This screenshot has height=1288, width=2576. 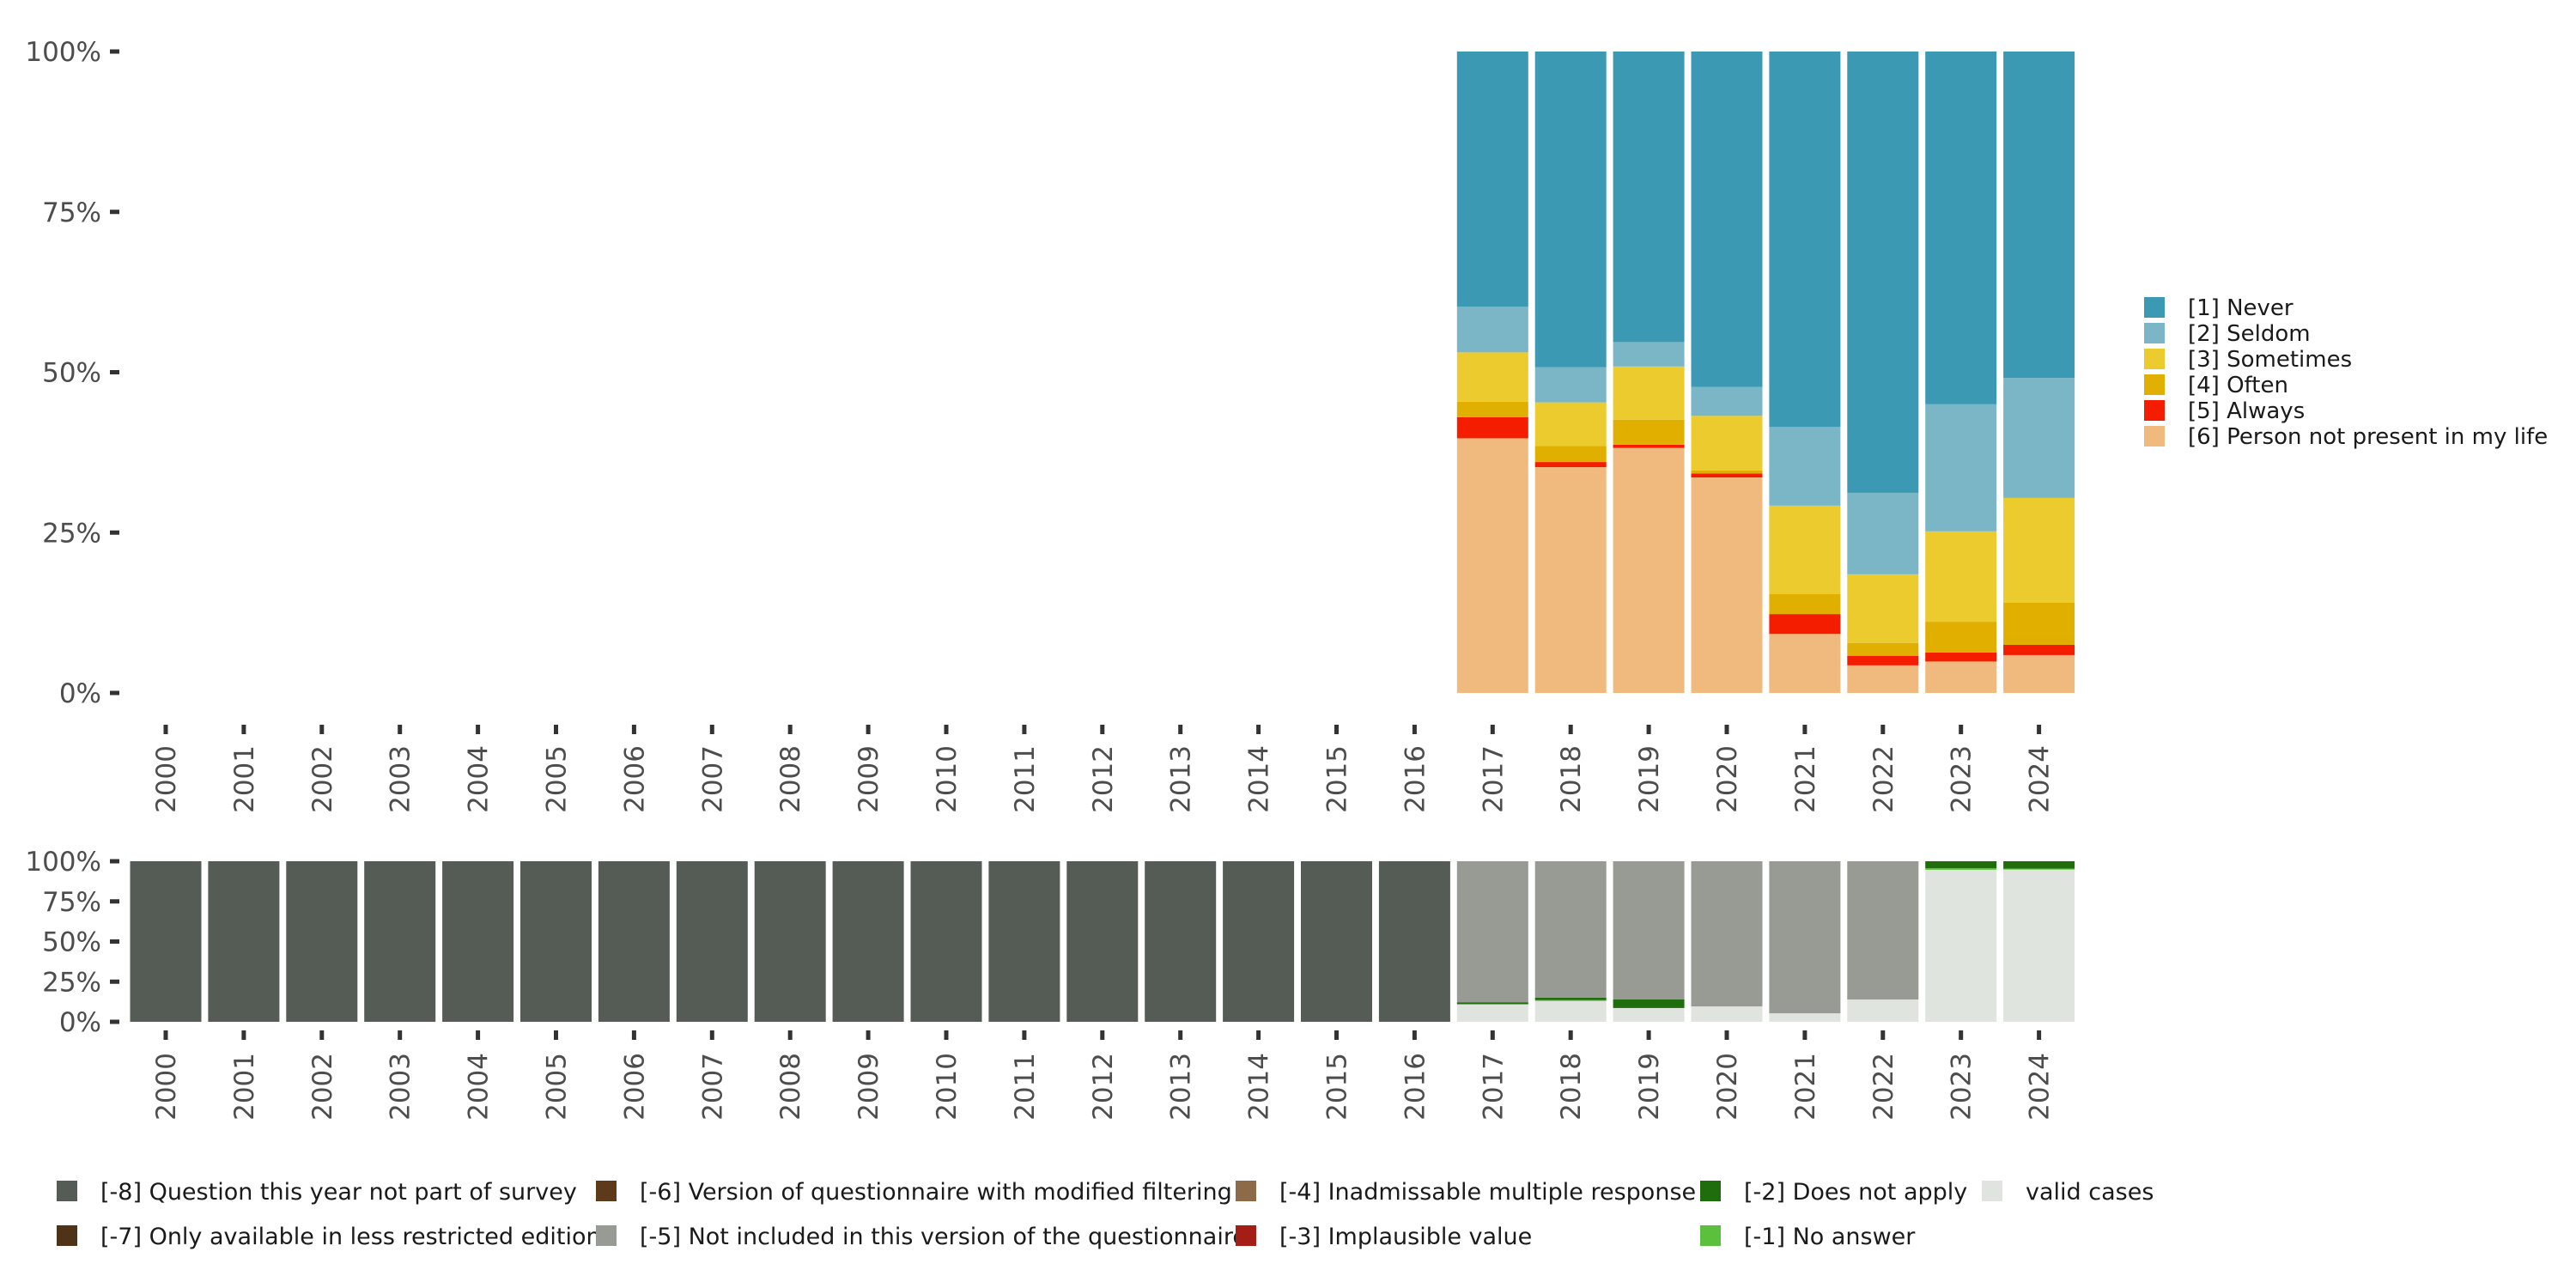 What do you see at coordinates (557, 1087) in the screenshot?
I see `missing-x-tick-label: 2005` at bounding box center [557, 1087].